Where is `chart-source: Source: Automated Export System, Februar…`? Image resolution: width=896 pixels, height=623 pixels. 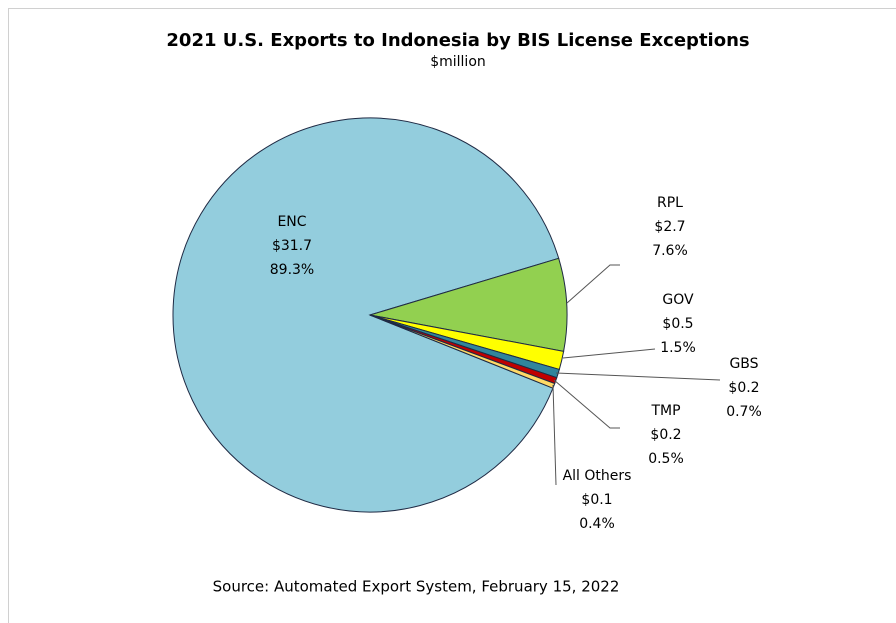
chart-source: Source: Automated Export System, Februar… is located at coordinates (416, 587).